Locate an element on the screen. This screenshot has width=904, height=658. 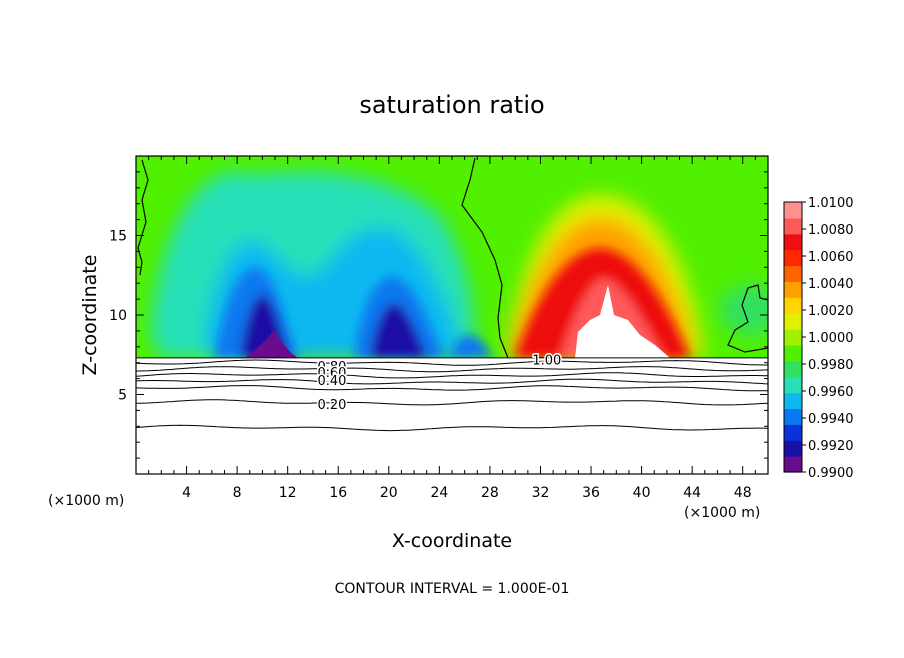
z-unit-label: (×1000 m) is located at coordinates (86, 501).